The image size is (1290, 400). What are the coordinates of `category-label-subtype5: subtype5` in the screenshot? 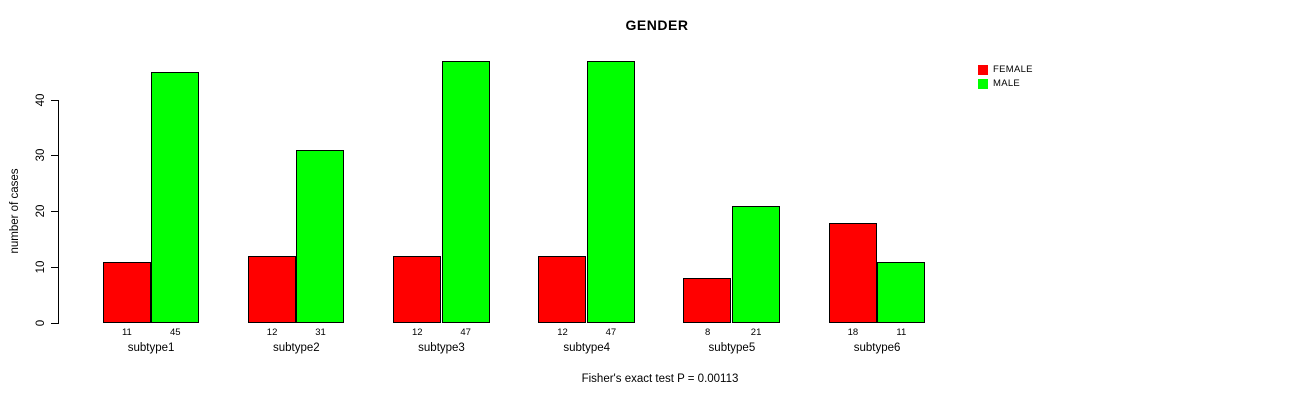 It's located at (732, 348).